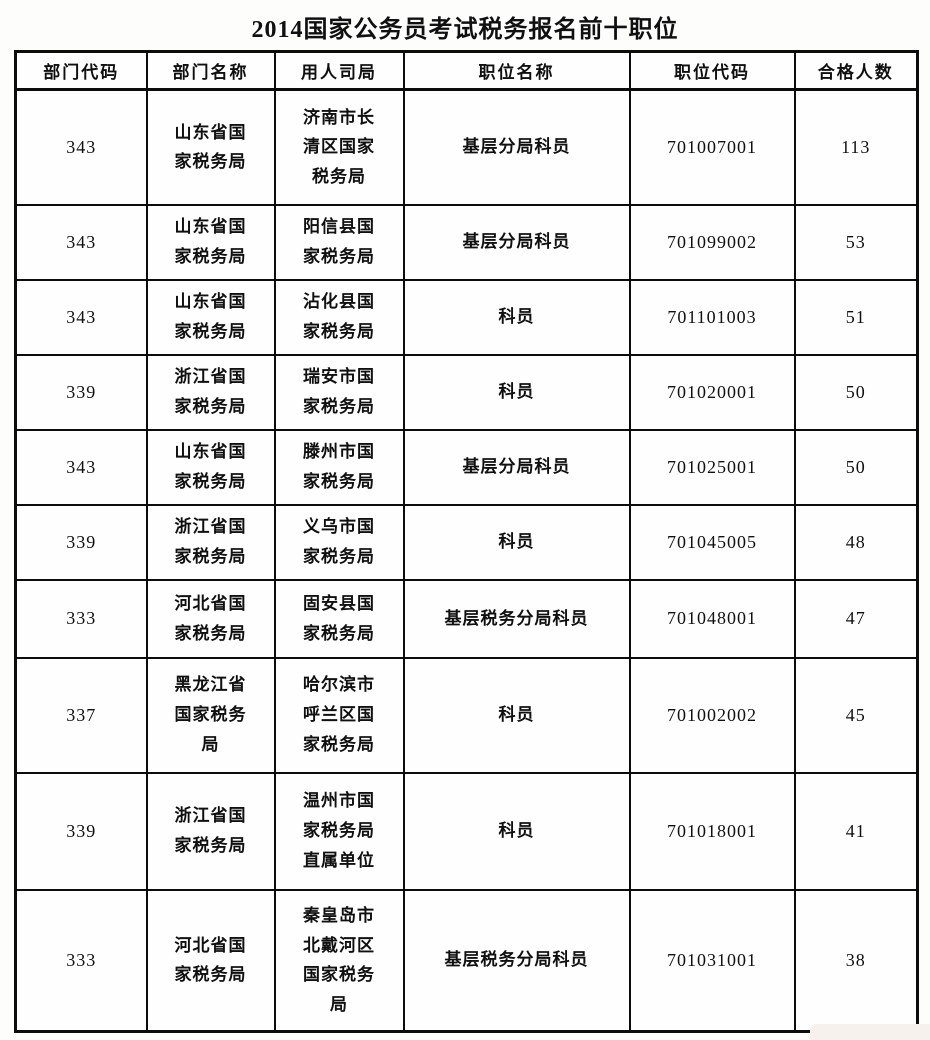 The height and width of the screenshot is (1040, 930). I want to click on table-cell: 温州市国家税务局直属单位, so click(339, 831).